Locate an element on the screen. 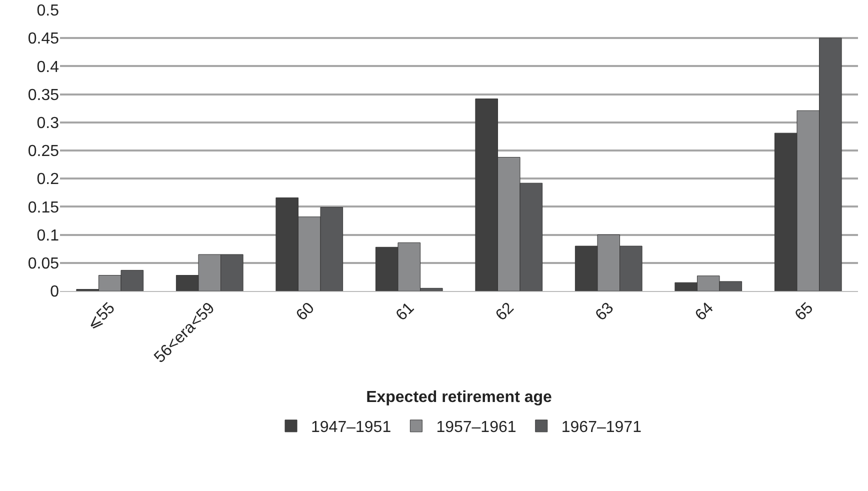 The image size is (868, 491). y-tick-label: 0.1 is located at coordinates (48, 235).